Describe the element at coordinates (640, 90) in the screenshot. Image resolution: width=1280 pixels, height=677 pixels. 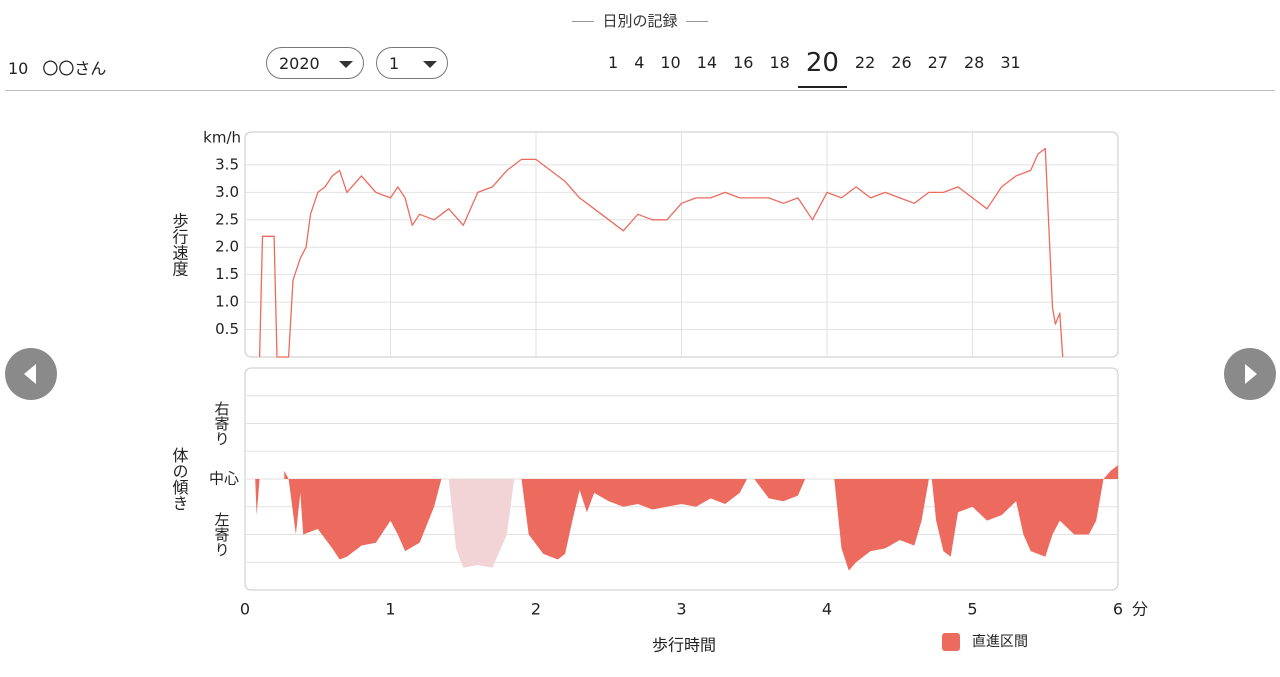
I see `divider` at that location.